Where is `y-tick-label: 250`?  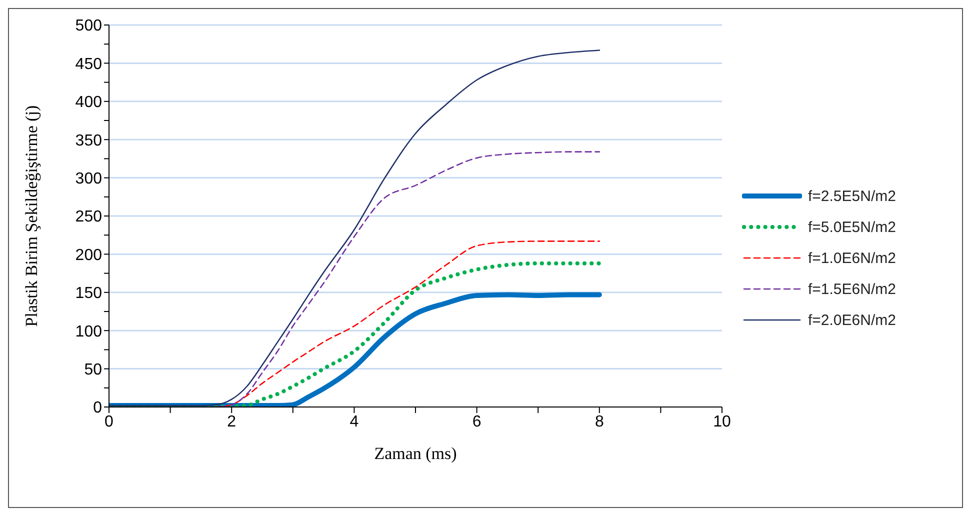
y-tick-label: 250 is located at coordinates (88, 217).